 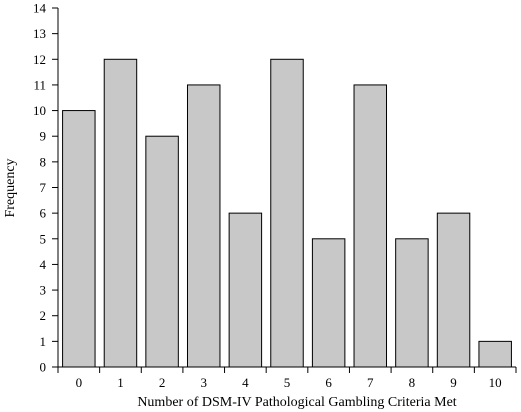 I want to click on x-tick-label-7: 7, so click(x=370, y=382).